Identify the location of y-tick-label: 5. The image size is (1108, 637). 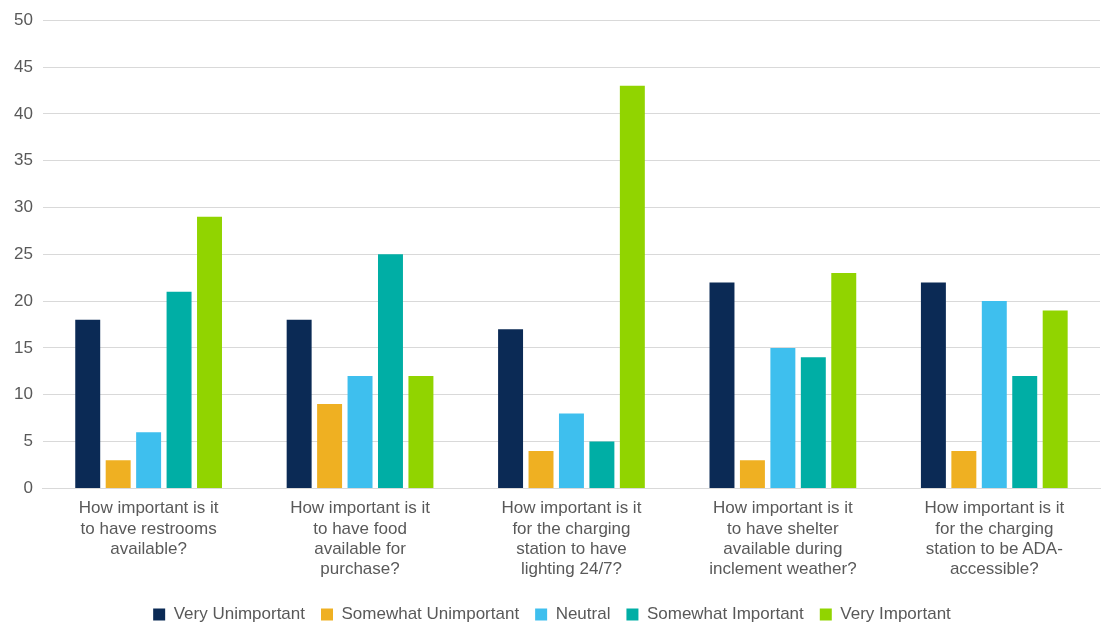
(28, 441).